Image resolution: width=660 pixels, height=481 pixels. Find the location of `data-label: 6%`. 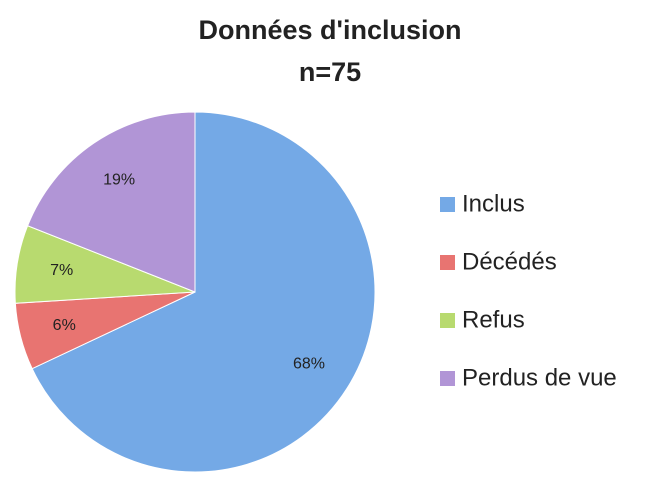

data-label: 6% is located at coordinates (64, 325).